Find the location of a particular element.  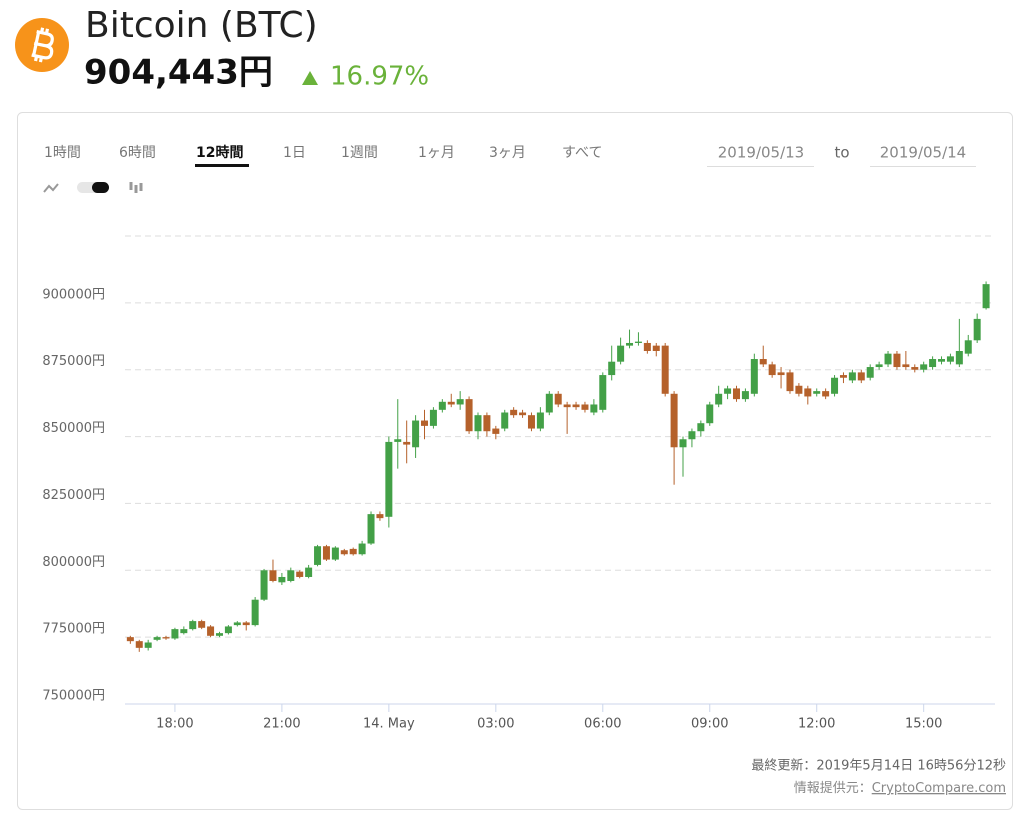

date-to: 2019/05/14 is located at coordinates (923, 153).